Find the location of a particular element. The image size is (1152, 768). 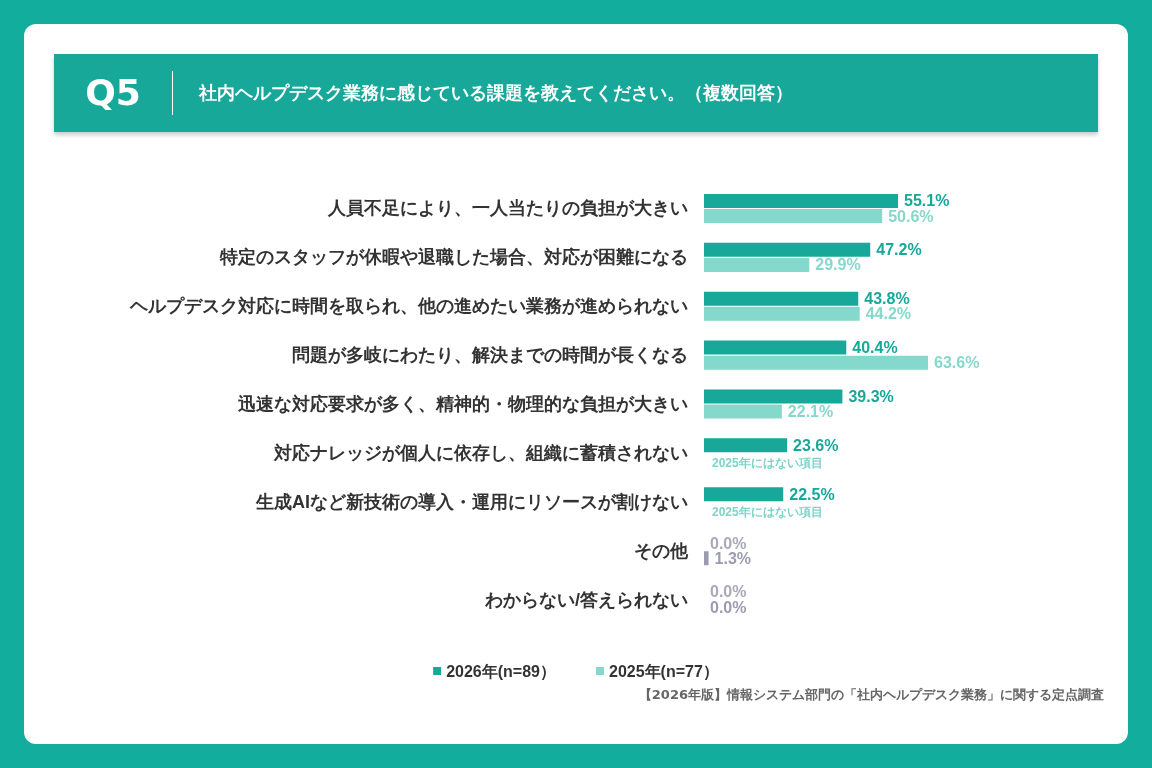

data-label: 23.6% is located at coordinates (816, 445).